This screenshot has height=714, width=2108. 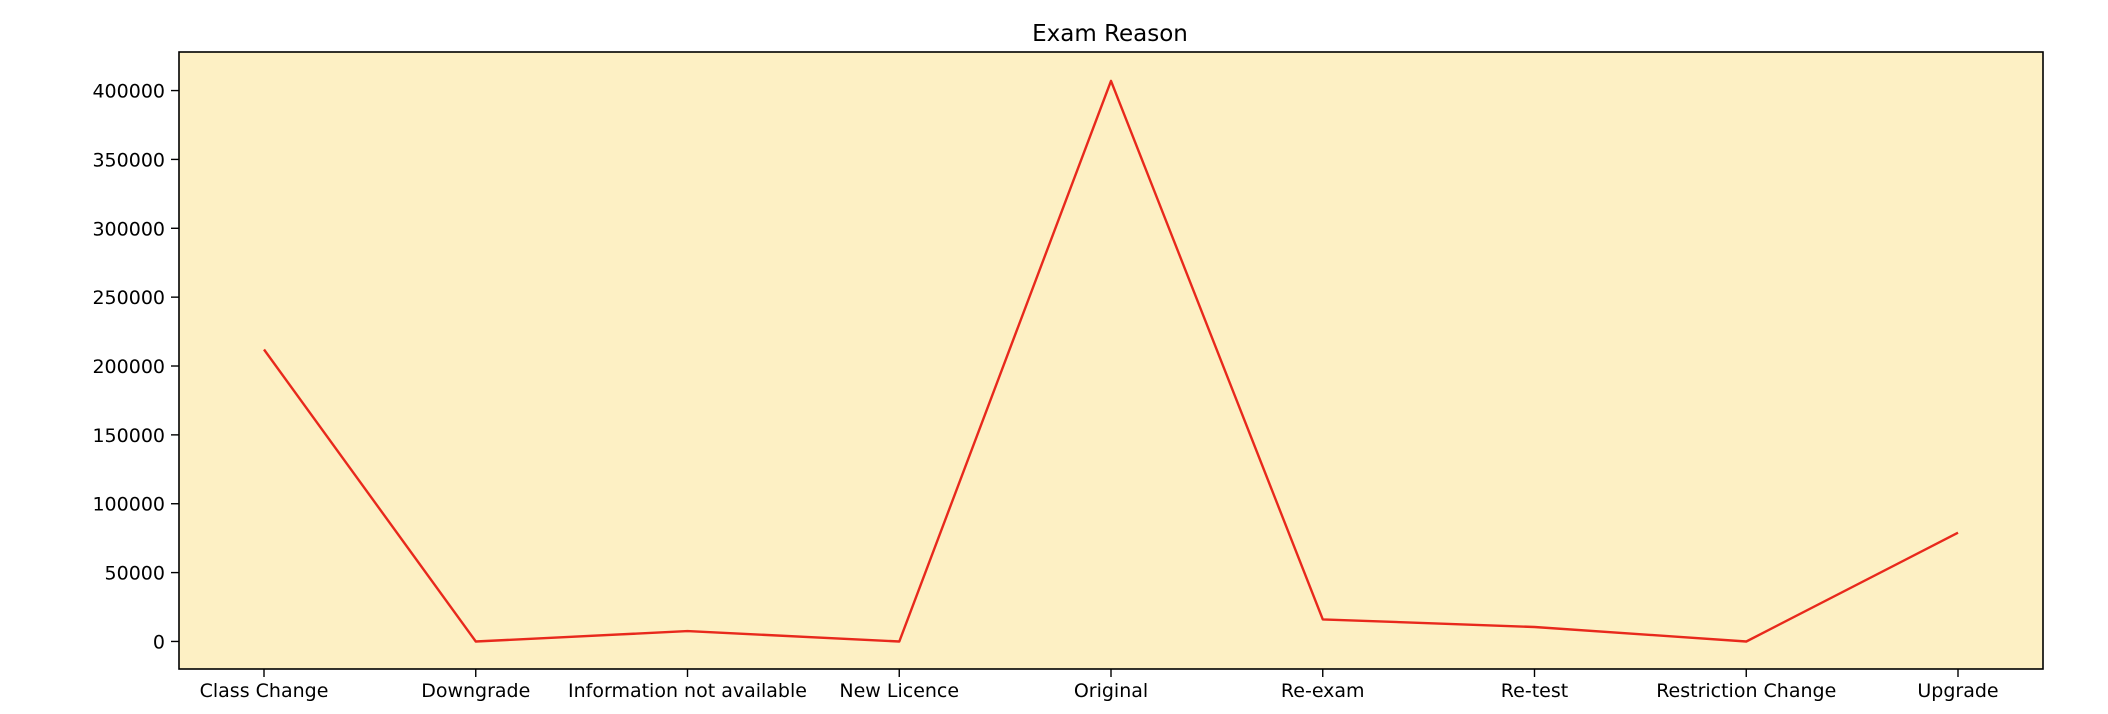 I want to click on x-tick-label: Re-test, so click(x=1534, y=691).